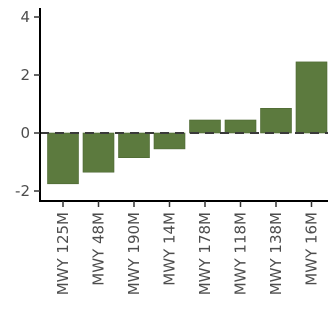 This screenshot has width=328, height=331. I want to click on bar-mwy-138m, so click(276, 121).